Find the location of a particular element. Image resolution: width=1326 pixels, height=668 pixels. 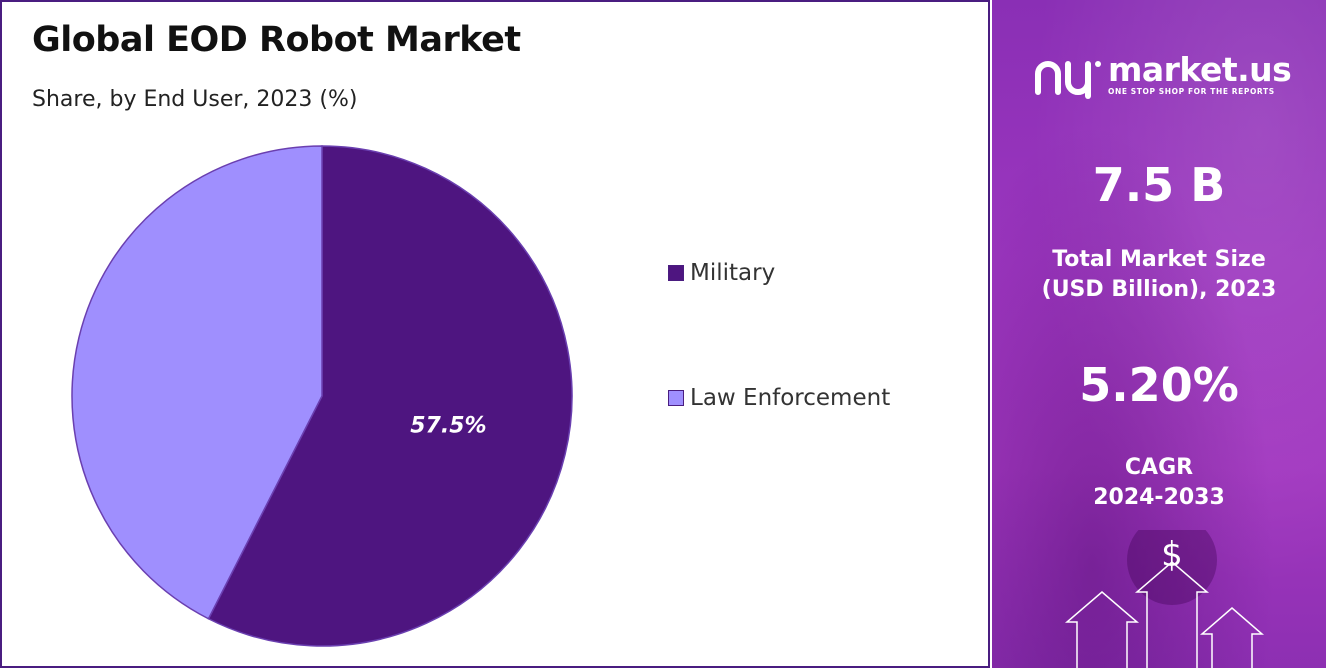

data-label-military: 57.5% is located at coordinates (448, 425).